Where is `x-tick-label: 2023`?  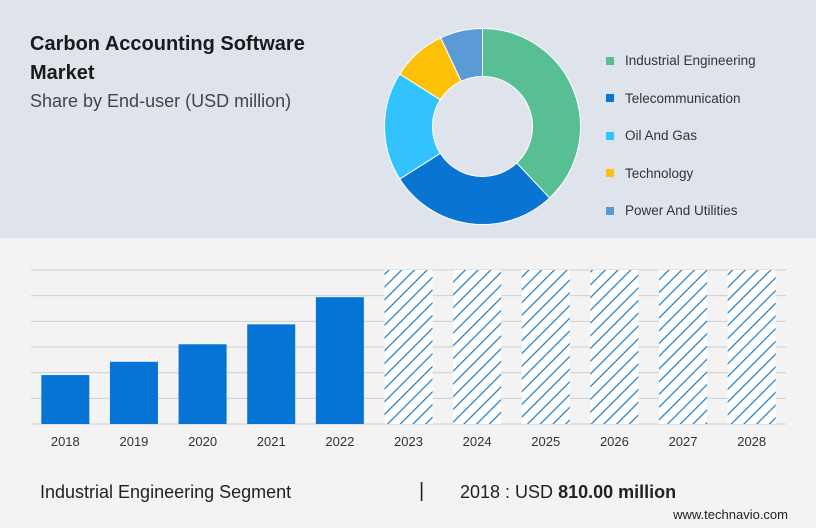
x-tick-label: 2023 is located at coordinates (408, 441).